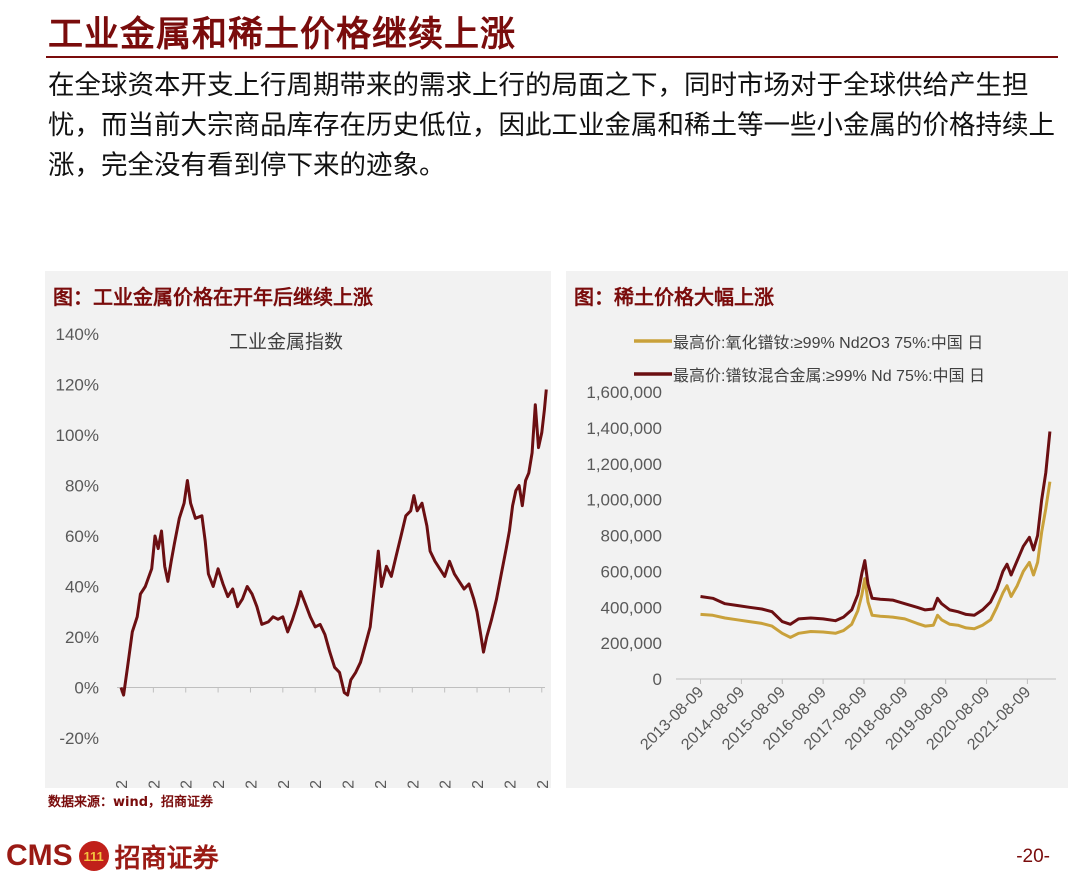 This screenshot has width=1080, height=878. What do you see at coordinates (154, 784) in the screenshot?
I see `x-tick-label: 2010-02` at bounding box center [154, 784].